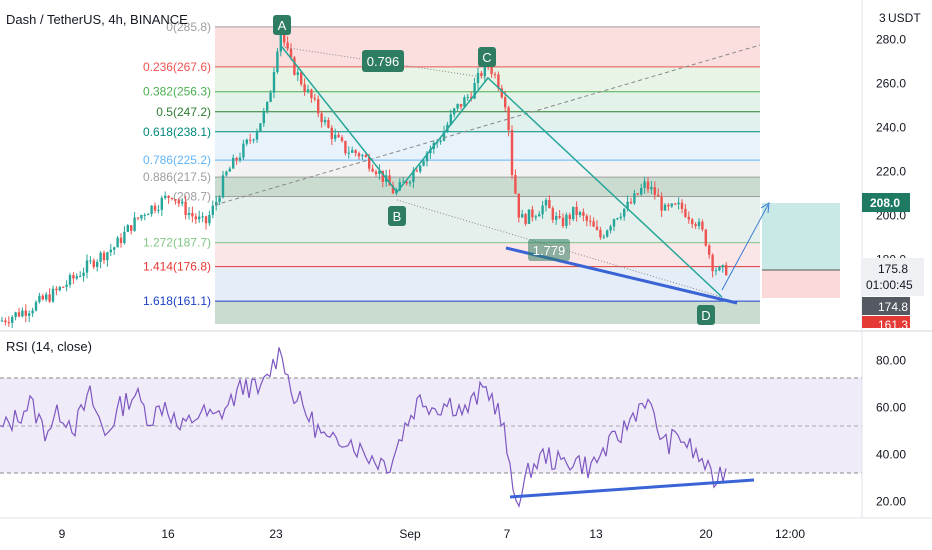  What do you see at coordinates (801, 250) in the screenshot?
I see `position-box` at bounding box center [801, 250].